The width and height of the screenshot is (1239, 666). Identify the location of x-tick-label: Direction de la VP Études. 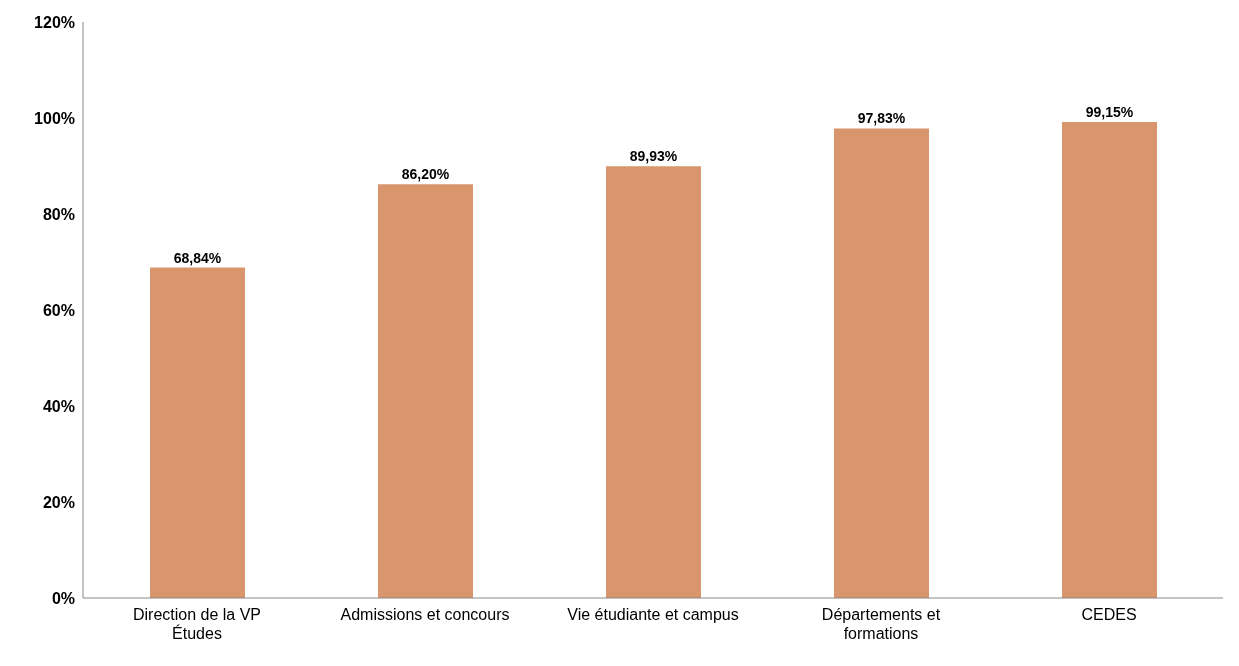
(197, 624).